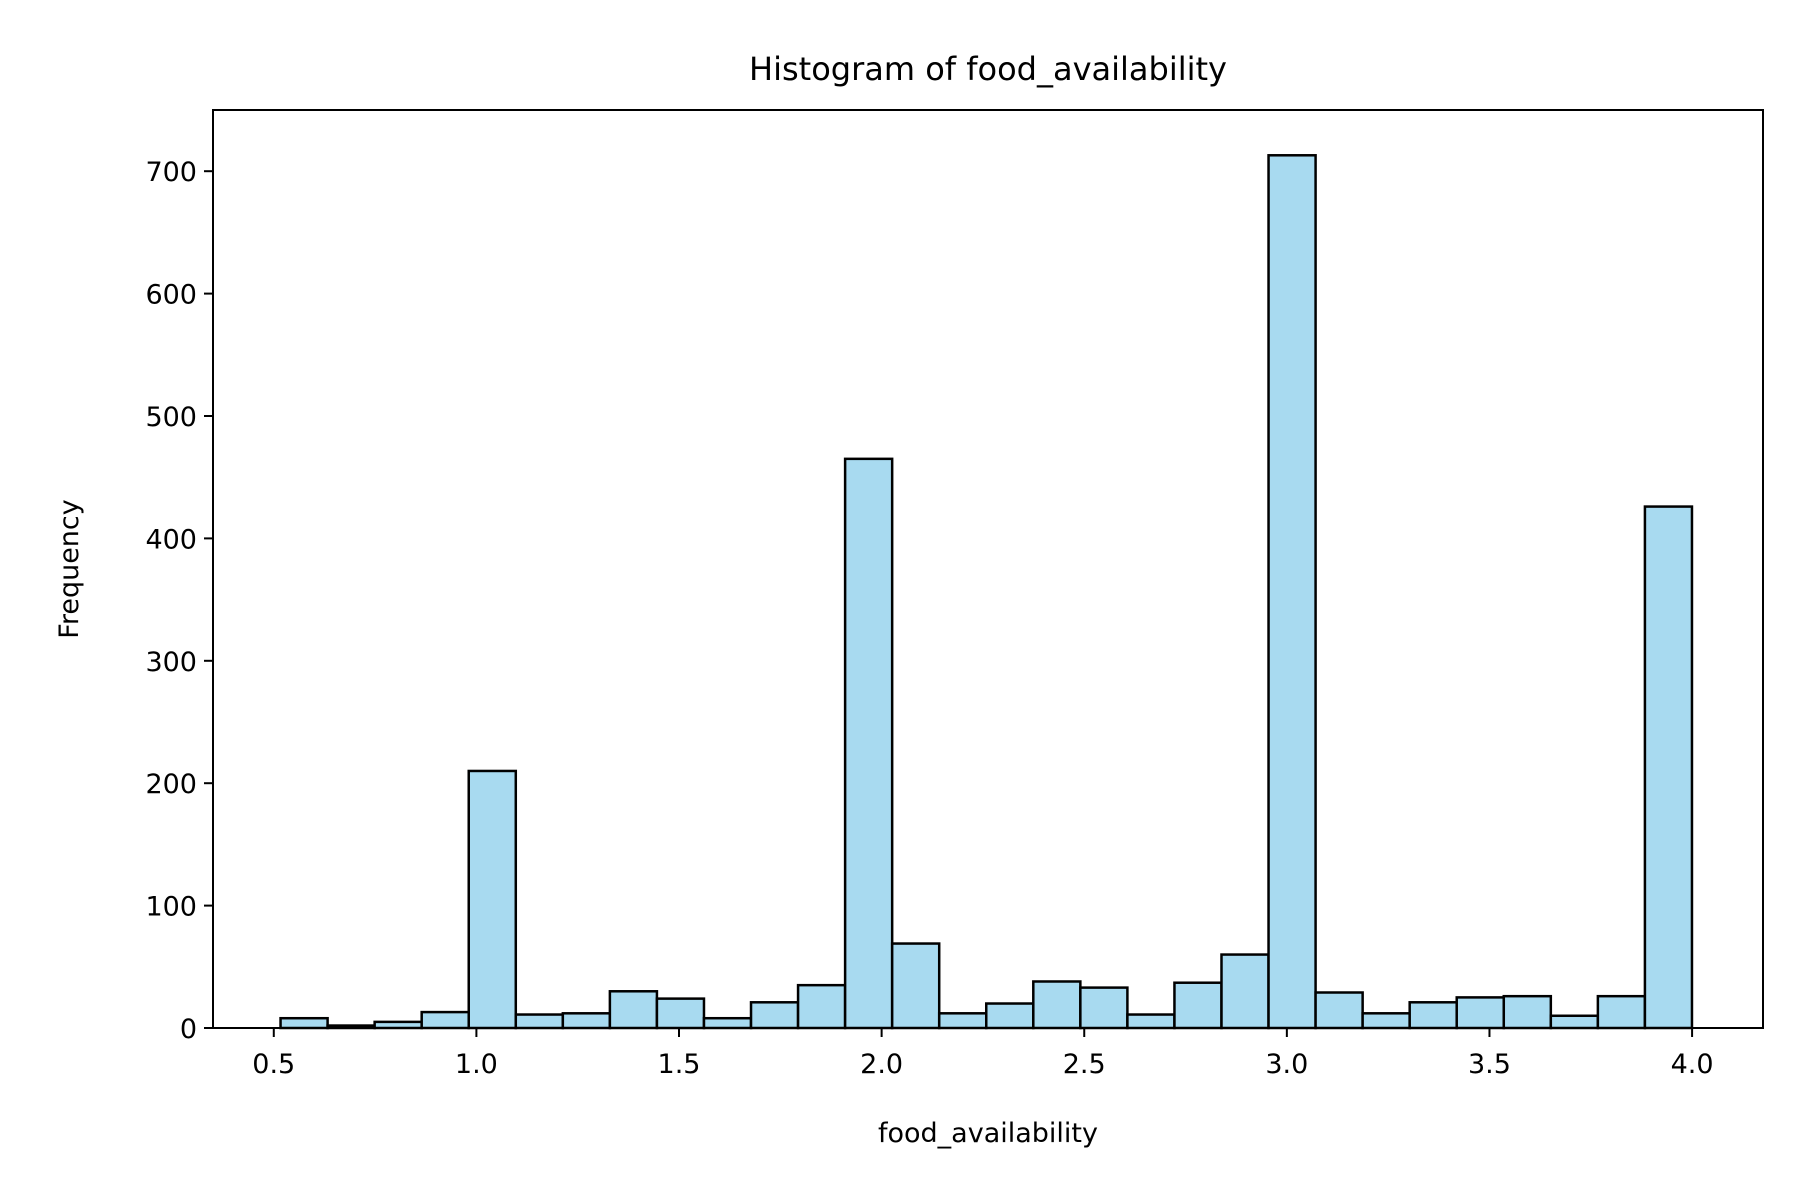 Image resolution: width=1800 pixels, height=1200 pixels. I want to click on chart-title: Histogram of food_availability, so click(988, 69).